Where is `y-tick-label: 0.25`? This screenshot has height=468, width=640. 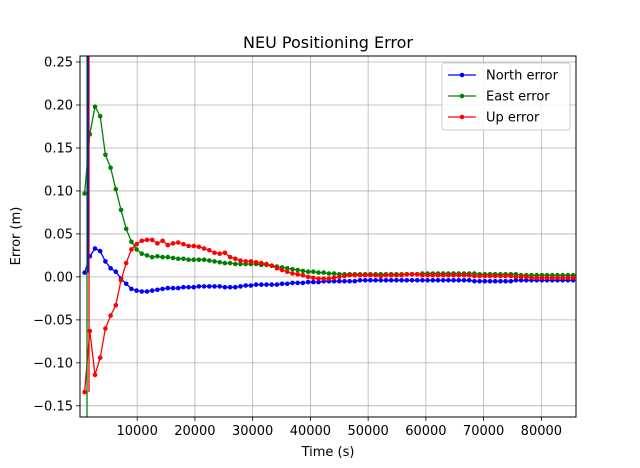
y-tick-label: 0.25 is located at coordinates (58, 63).